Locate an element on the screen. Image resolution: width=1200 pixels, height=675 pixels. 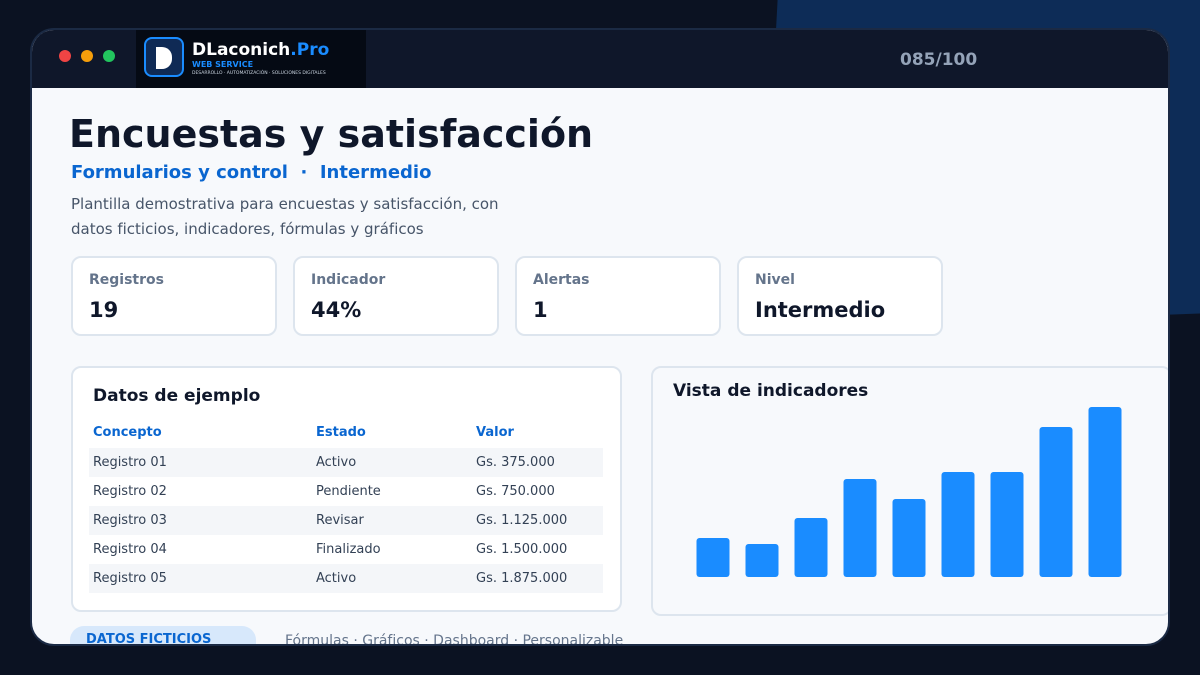
logo-glyph is located at coordinates (164, 58).